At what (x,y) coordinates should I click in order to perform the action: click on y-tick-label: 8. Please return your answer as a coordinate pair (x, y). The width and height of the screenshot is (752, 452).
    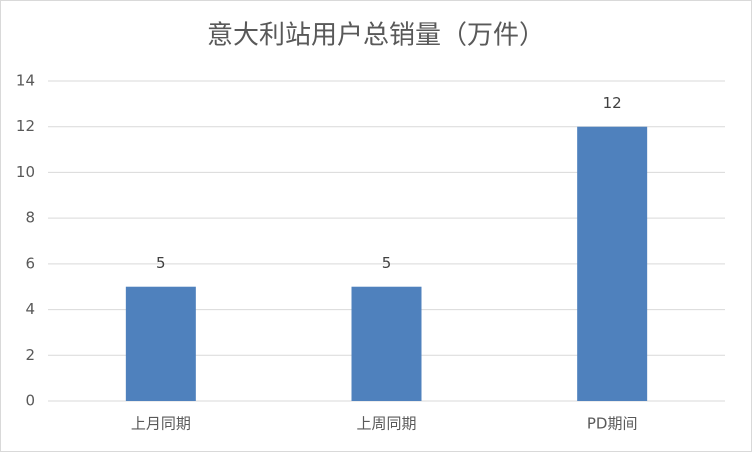
    Looking at the image, I should click on (30, 218).